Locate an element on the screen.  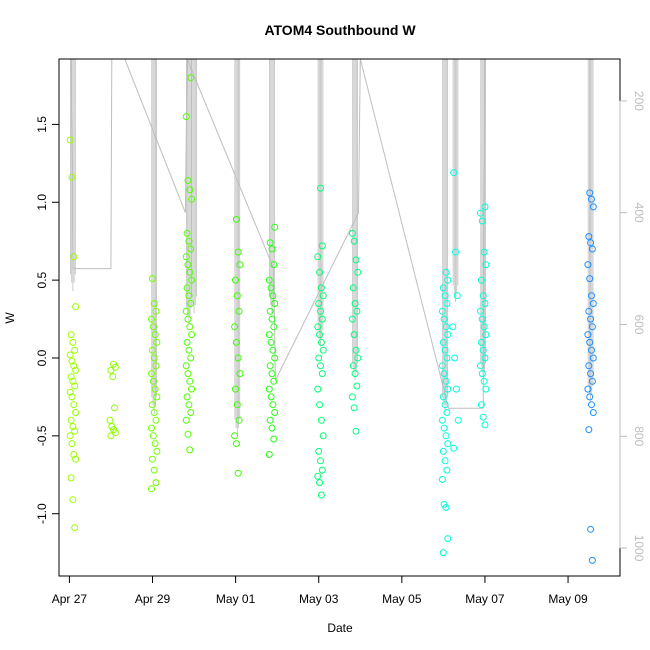
y-tick-label: 1.0 is located at coordinates (42, 202).